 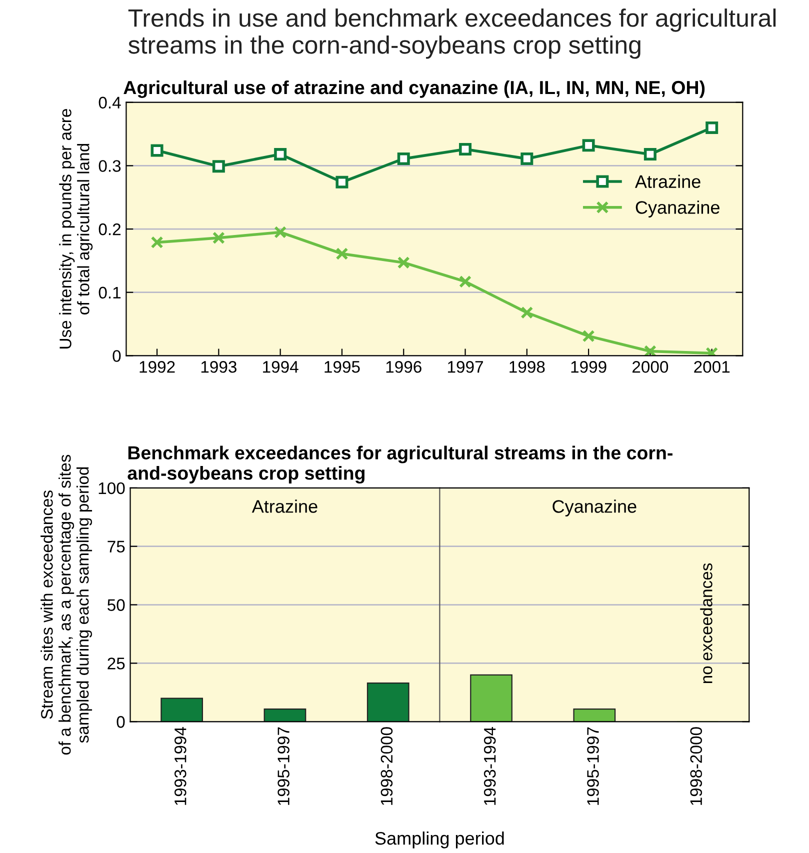 I want to click on legend-label: Atrazine, so click(x=667, y=181).